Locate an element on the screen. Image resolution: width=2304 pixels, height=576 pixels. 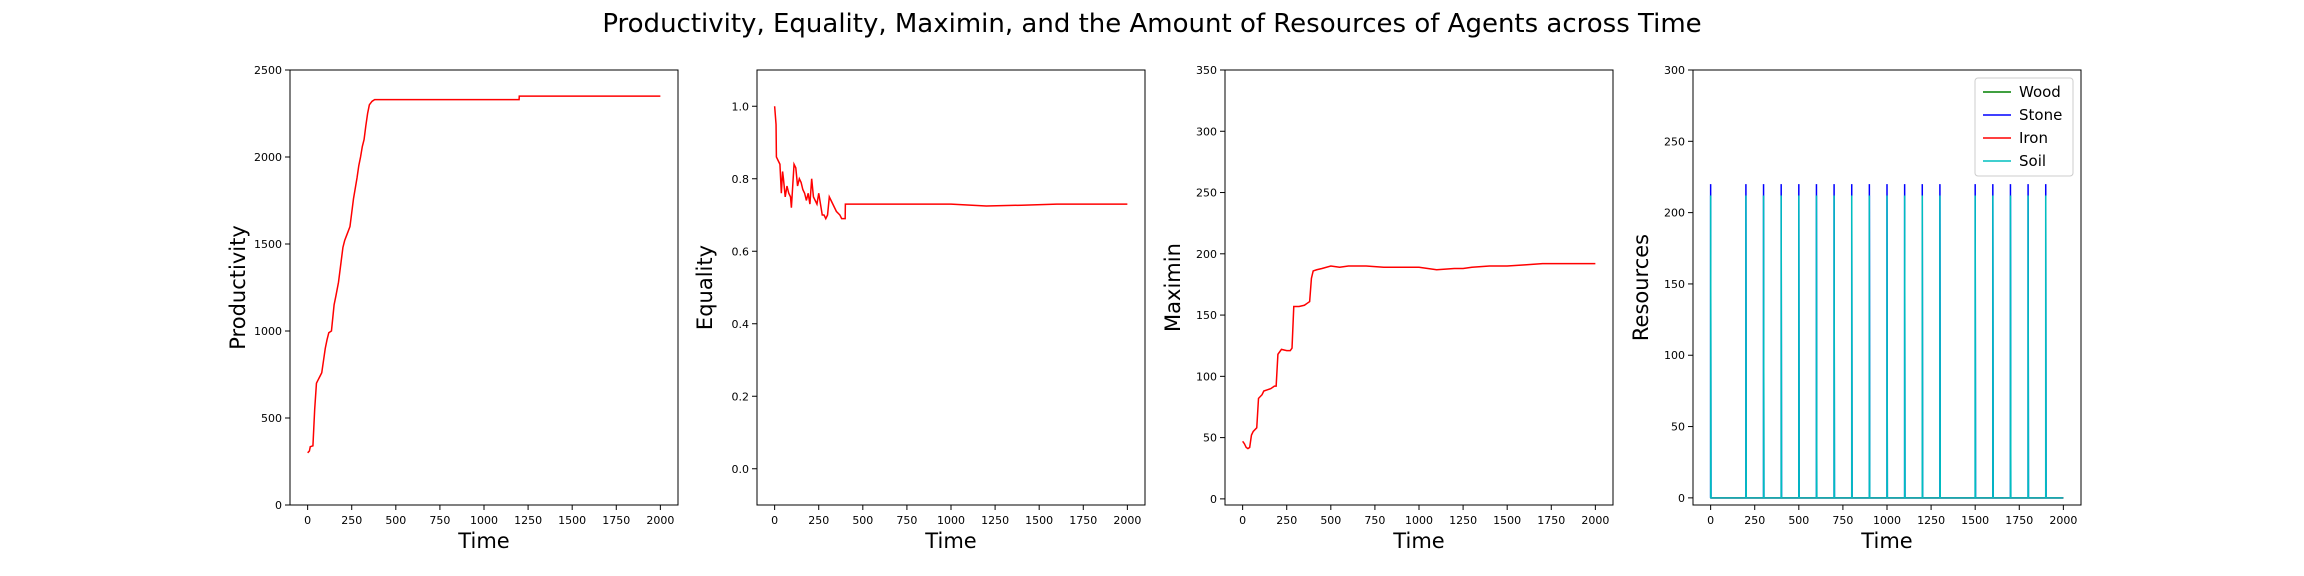
y-tick-label: 0.4 is located at coordinates (741, 324).